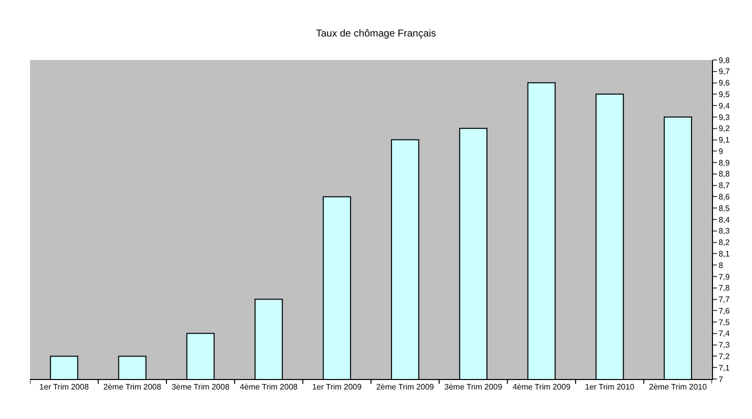 The image size is (752, 419). Describe the element at coordinates (724, 174) in the screenshot. I see `y-tick-label: 8,8` at that location.